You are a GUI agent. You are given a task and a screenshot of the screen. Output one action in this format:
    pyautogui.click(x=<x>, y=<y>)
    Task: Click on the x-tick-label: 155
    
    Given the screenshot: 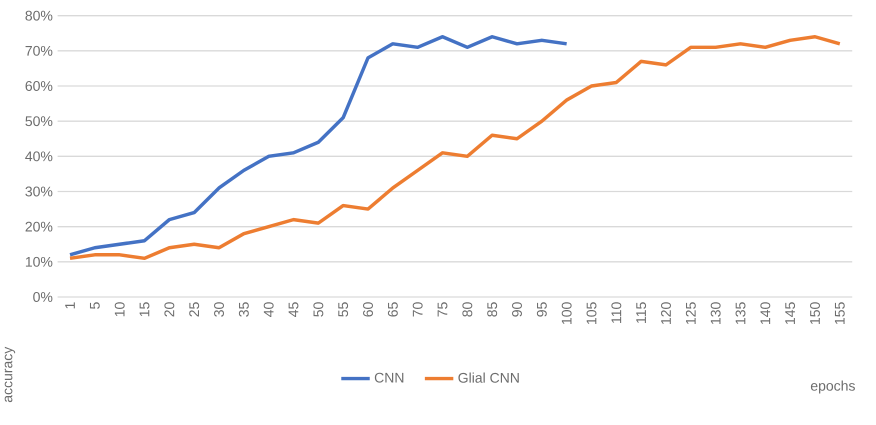 What is the action you would take?
    pyautogui.click(x=839, y=313)
    